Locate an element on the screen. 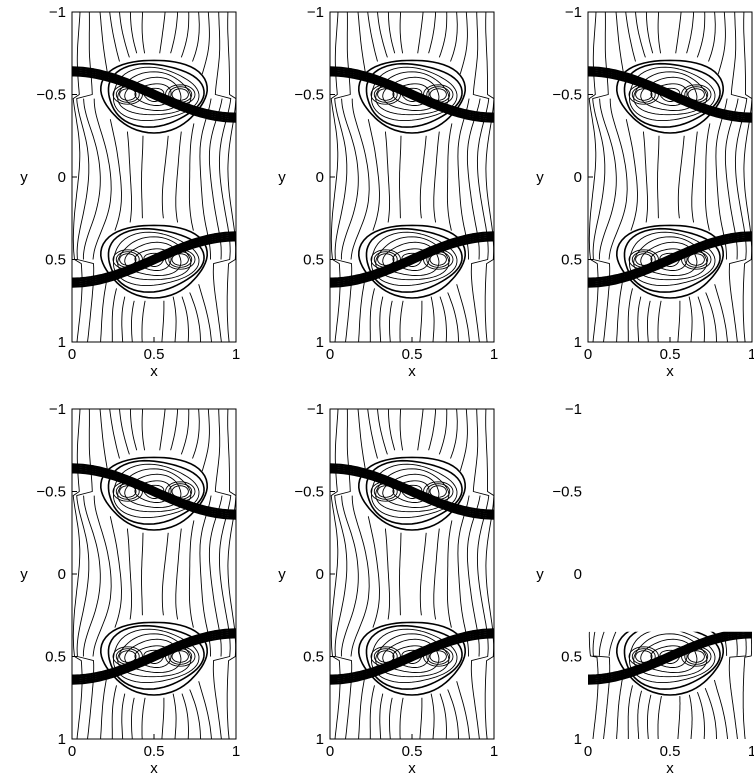  y-tick-label: −0.5 is located at coordinates (309, 95).